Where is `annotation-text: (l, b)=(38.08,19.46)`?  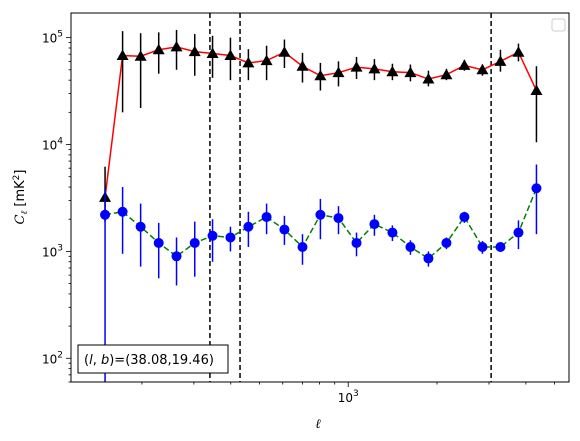
annotation-text: (l, b)=(38.08,19.46) is located at coordinates (149, 360).